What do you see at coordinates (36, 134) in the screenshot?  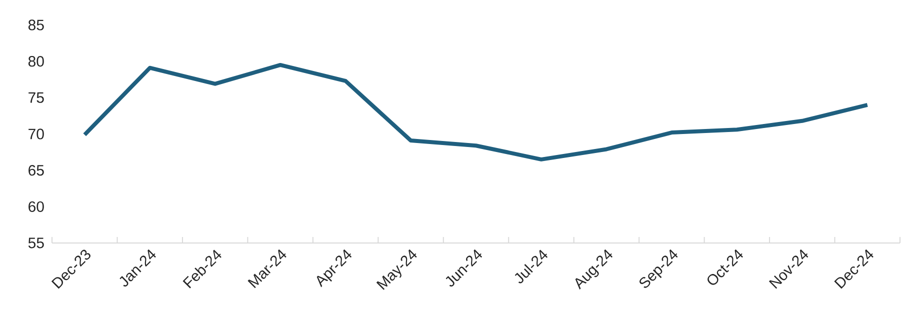 I see `y-tick-label: 70` at bounding box center [36, 134].